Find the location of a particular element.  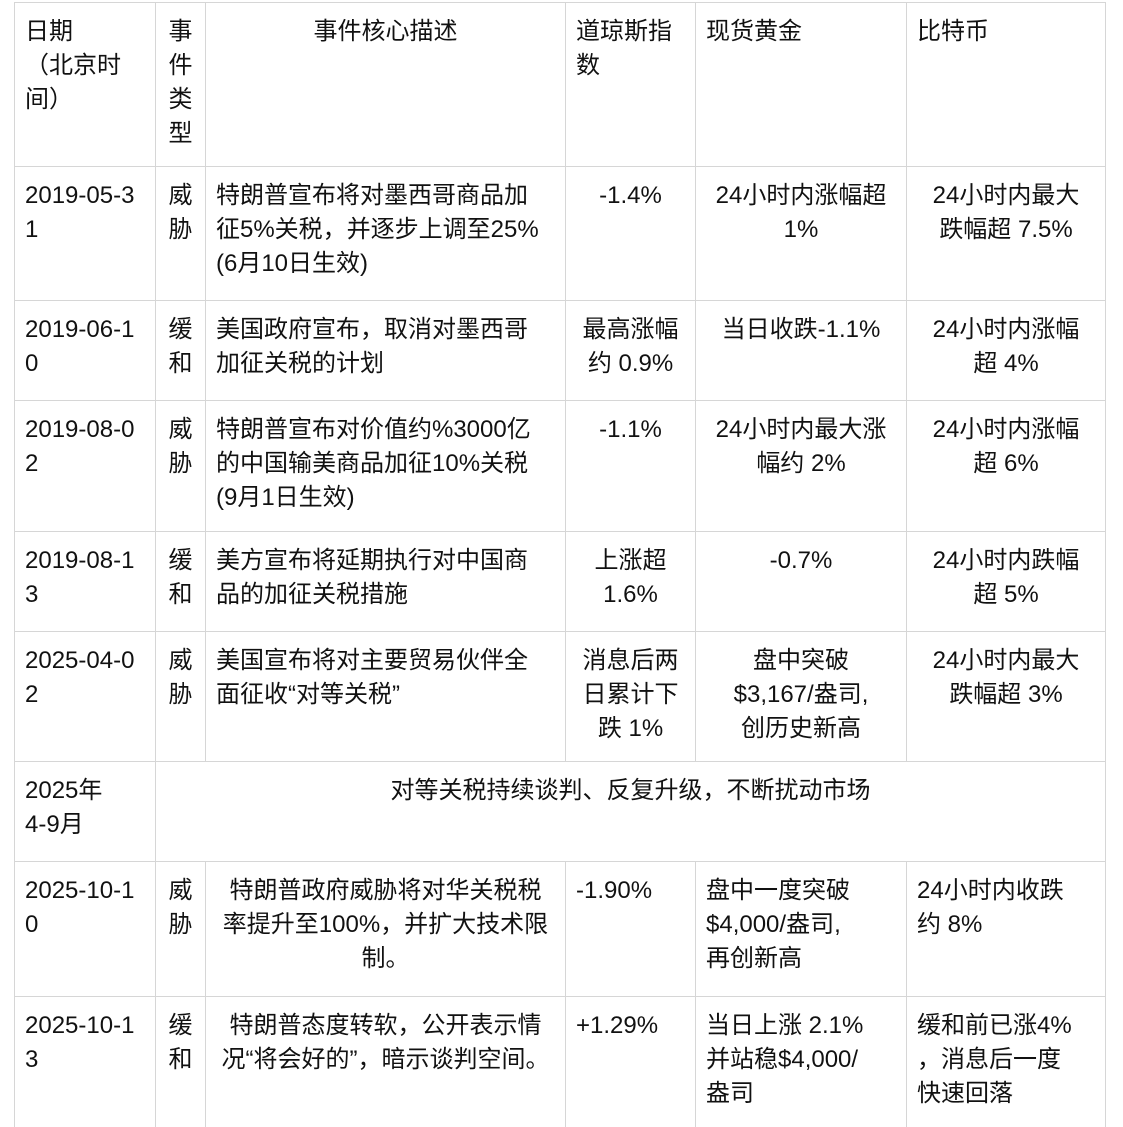

header-type-cell: 事 件 类 型 is located at coordinates (180, 84).